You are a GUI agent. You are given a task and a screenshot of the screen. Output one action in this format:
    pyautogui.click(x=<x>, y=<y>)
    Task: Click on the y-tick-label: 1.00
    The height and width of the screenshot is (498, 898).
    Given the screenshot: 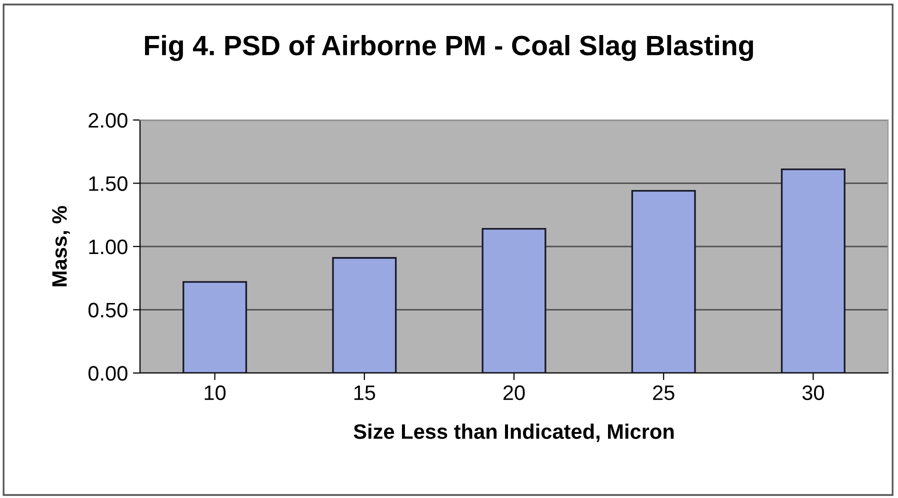 What is the action you would take?
    pyautogui.click(x=108, y=247)
    